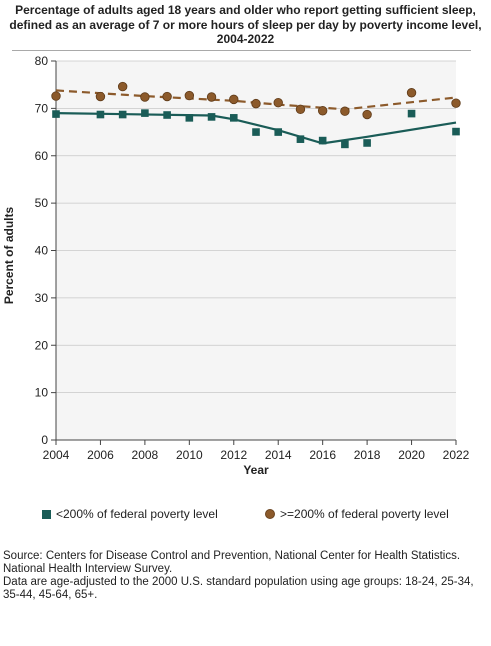  Describe the element at coordinates (56, 455) in the screenshot. I see `x-tick-label: 2004` at that location.